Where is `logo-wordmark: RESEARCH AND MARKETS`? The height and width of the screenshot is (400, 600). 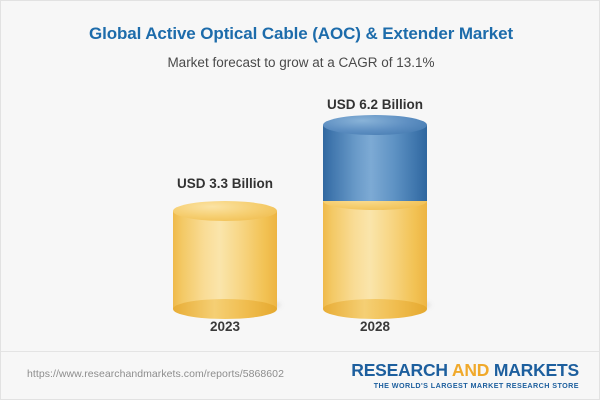 logo-wordmark: RESEARCH AND MARKETS is located at coordinates (465, 370).